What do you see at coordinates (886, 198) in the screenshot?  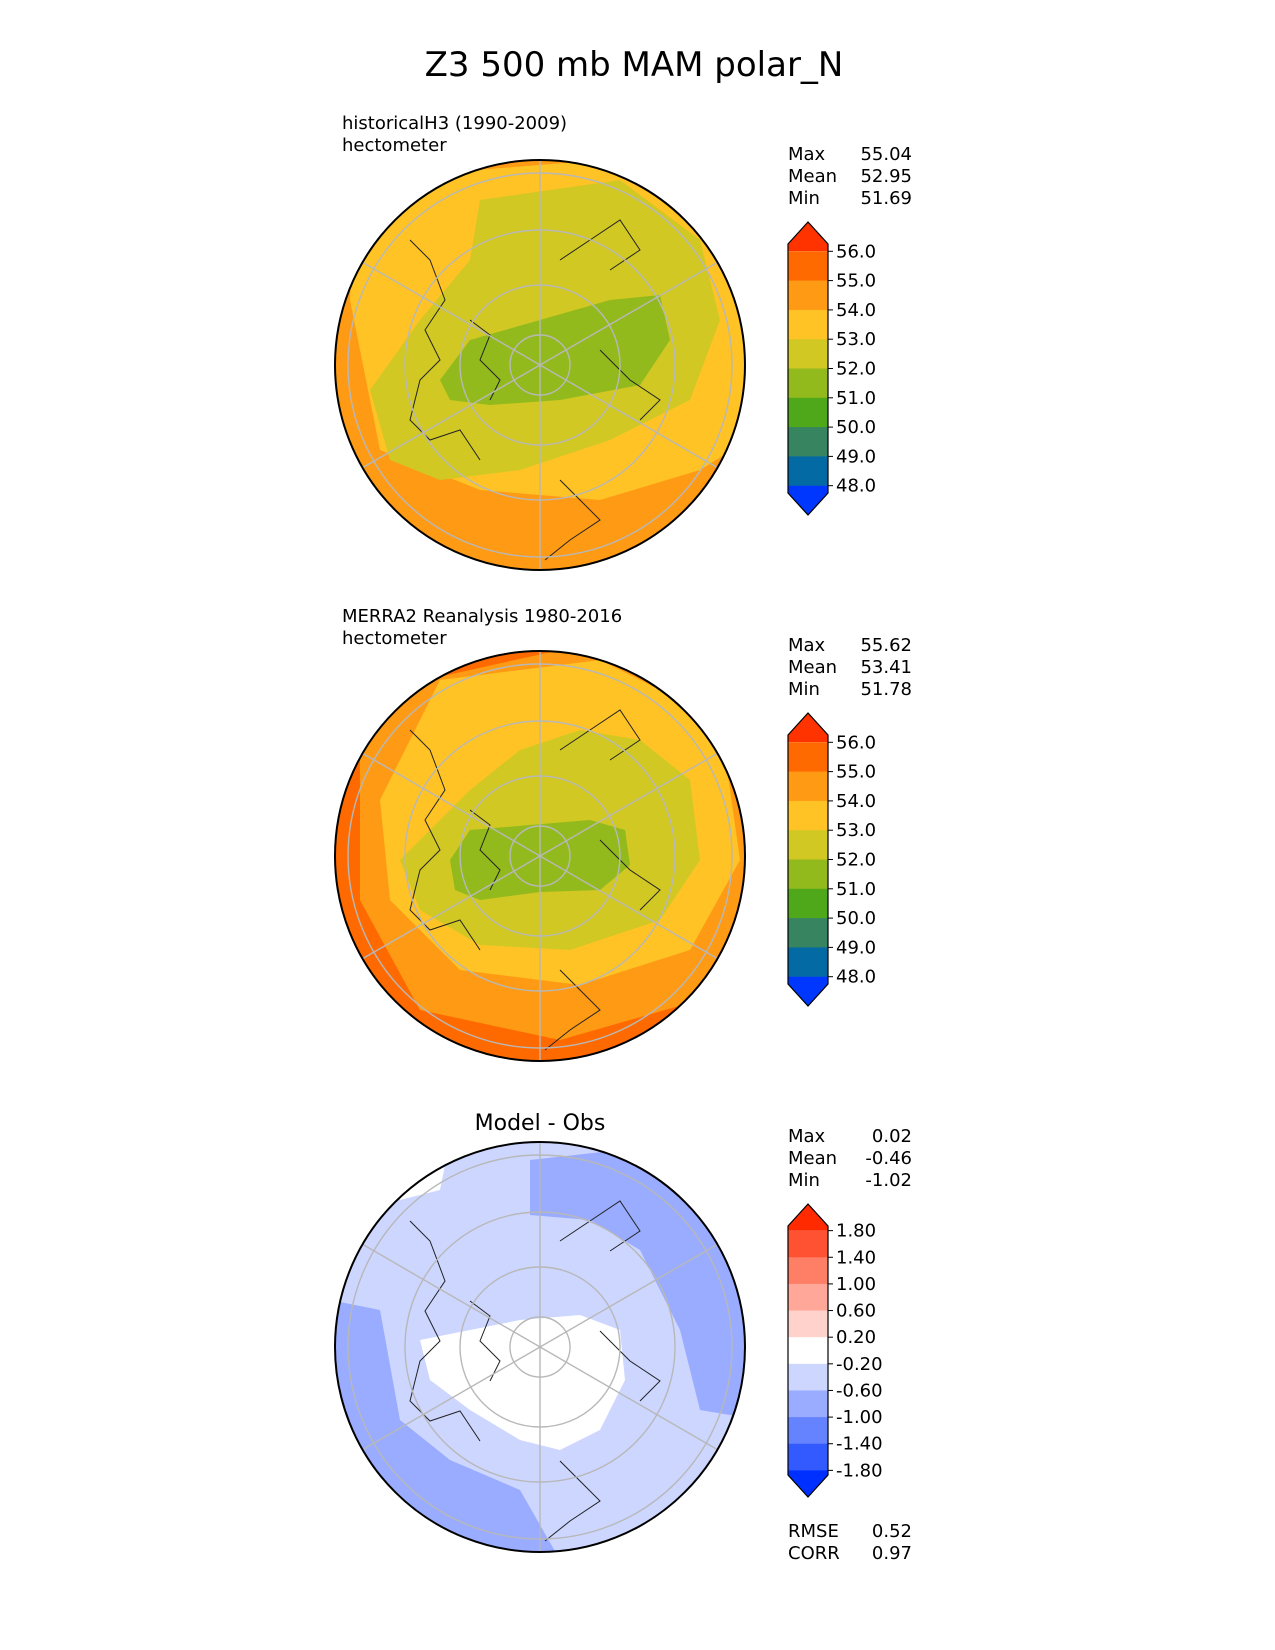 I see `stat-value: 51.69` at bounding box center [886, 198].